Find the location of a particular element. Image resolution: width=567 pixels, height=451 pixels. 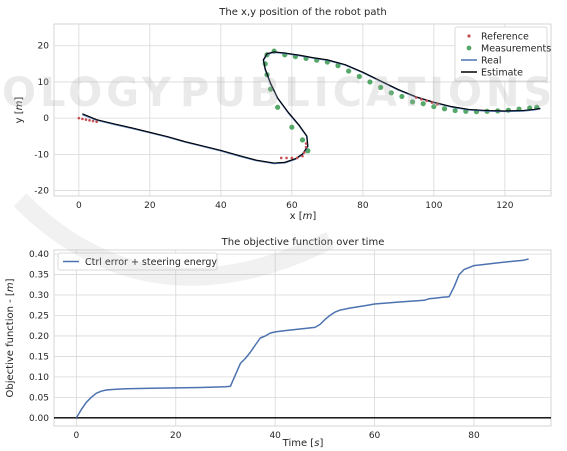

objective-x-tick-label: 0 is located at coordinates (76, 436).